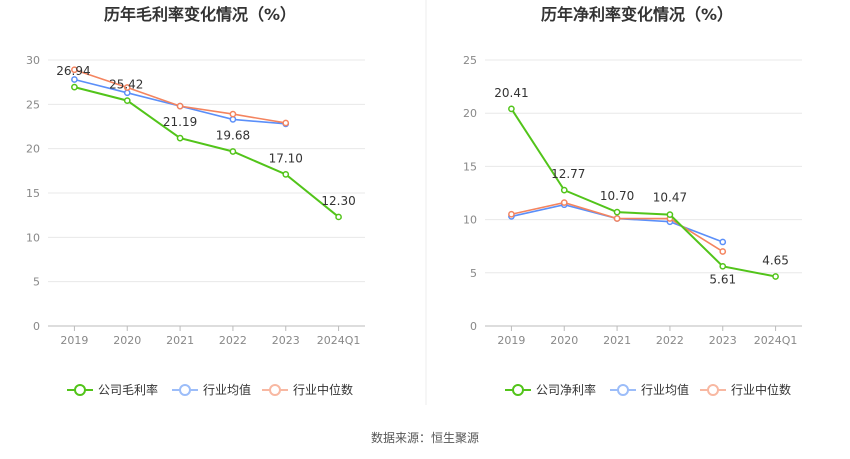 The width and height of the screenshot is (850, 459). What do you see at coordinates (617, 196) in the screenshot?
I see `data-label: 10.70` at bounding box center [617, 196].